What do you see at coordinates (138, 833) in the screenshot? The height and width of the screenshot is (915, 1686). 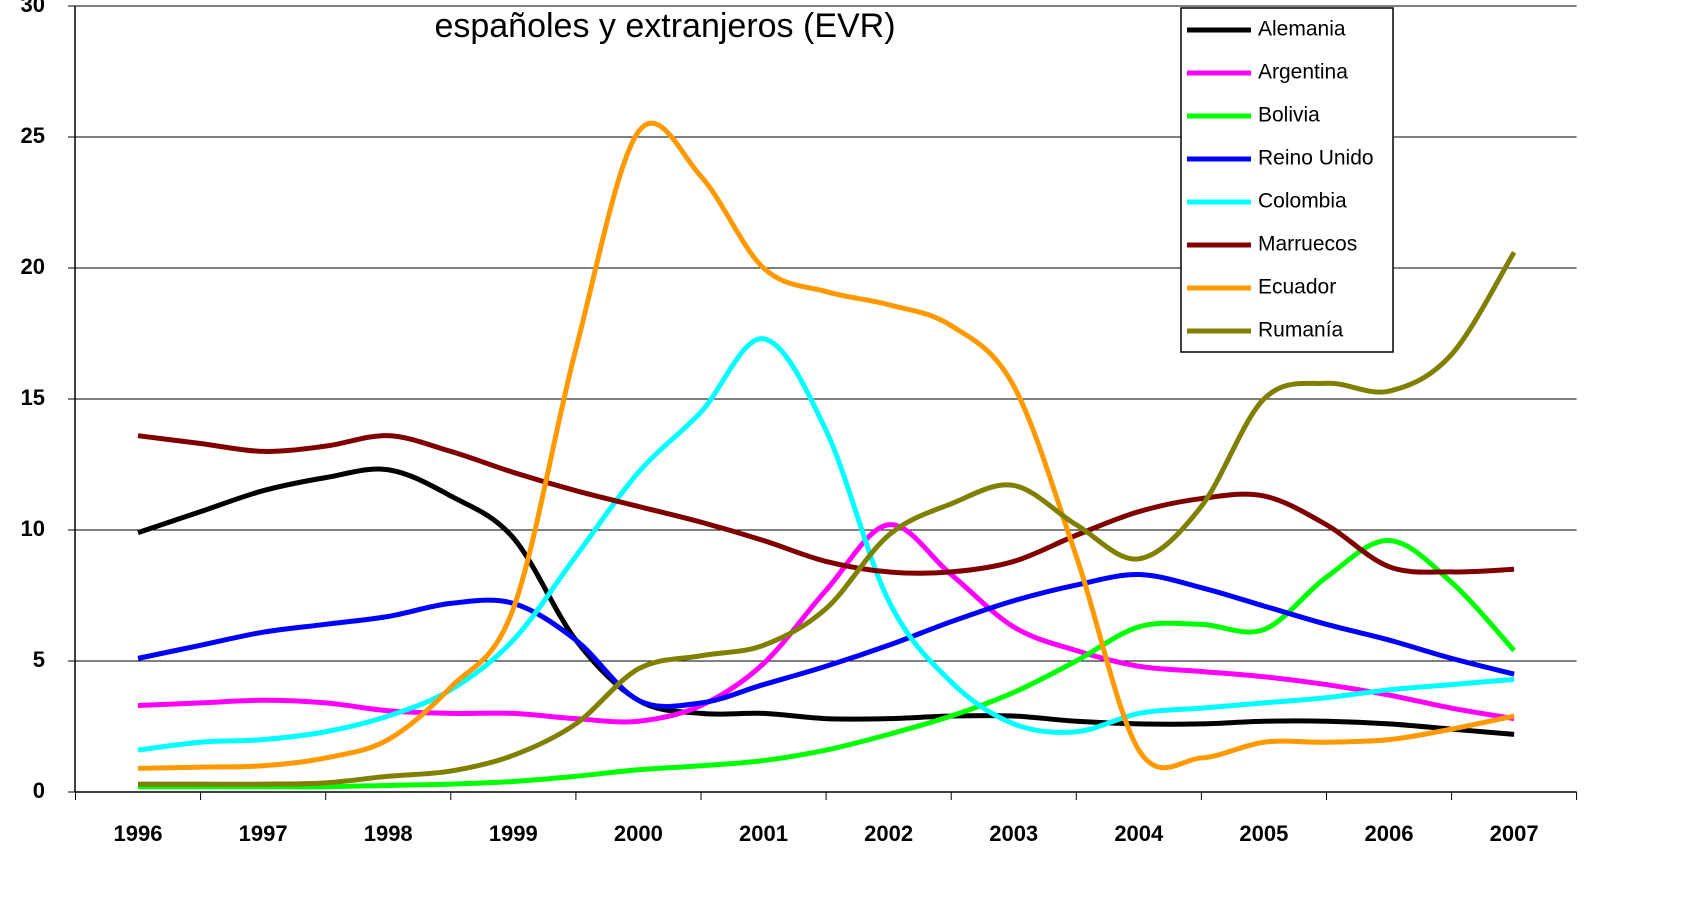 I see `x-tick-label: 1996` at bounding box center [138, 833].